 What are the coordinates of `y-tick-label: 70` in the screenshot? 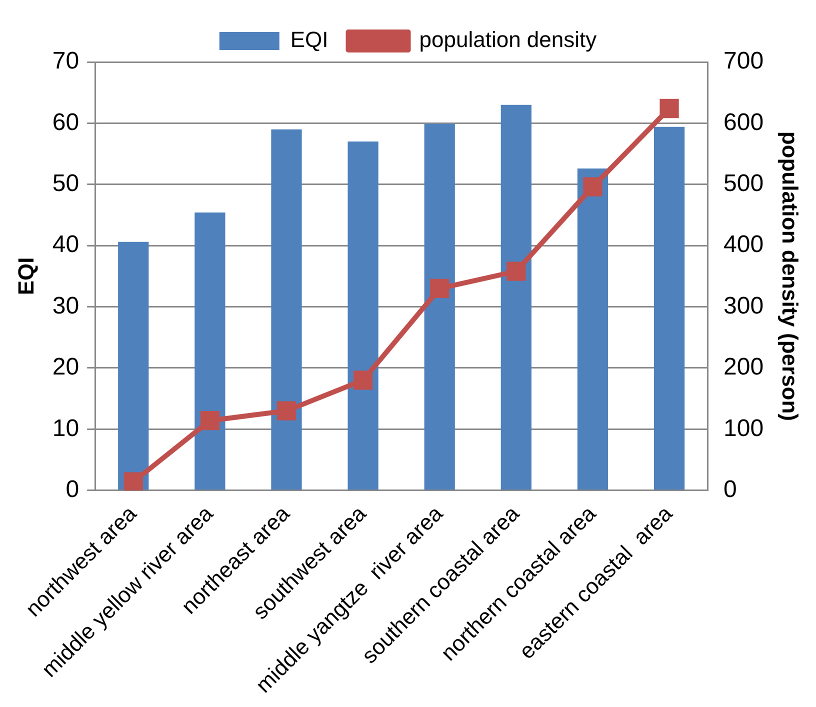 It's located at (66, 61).